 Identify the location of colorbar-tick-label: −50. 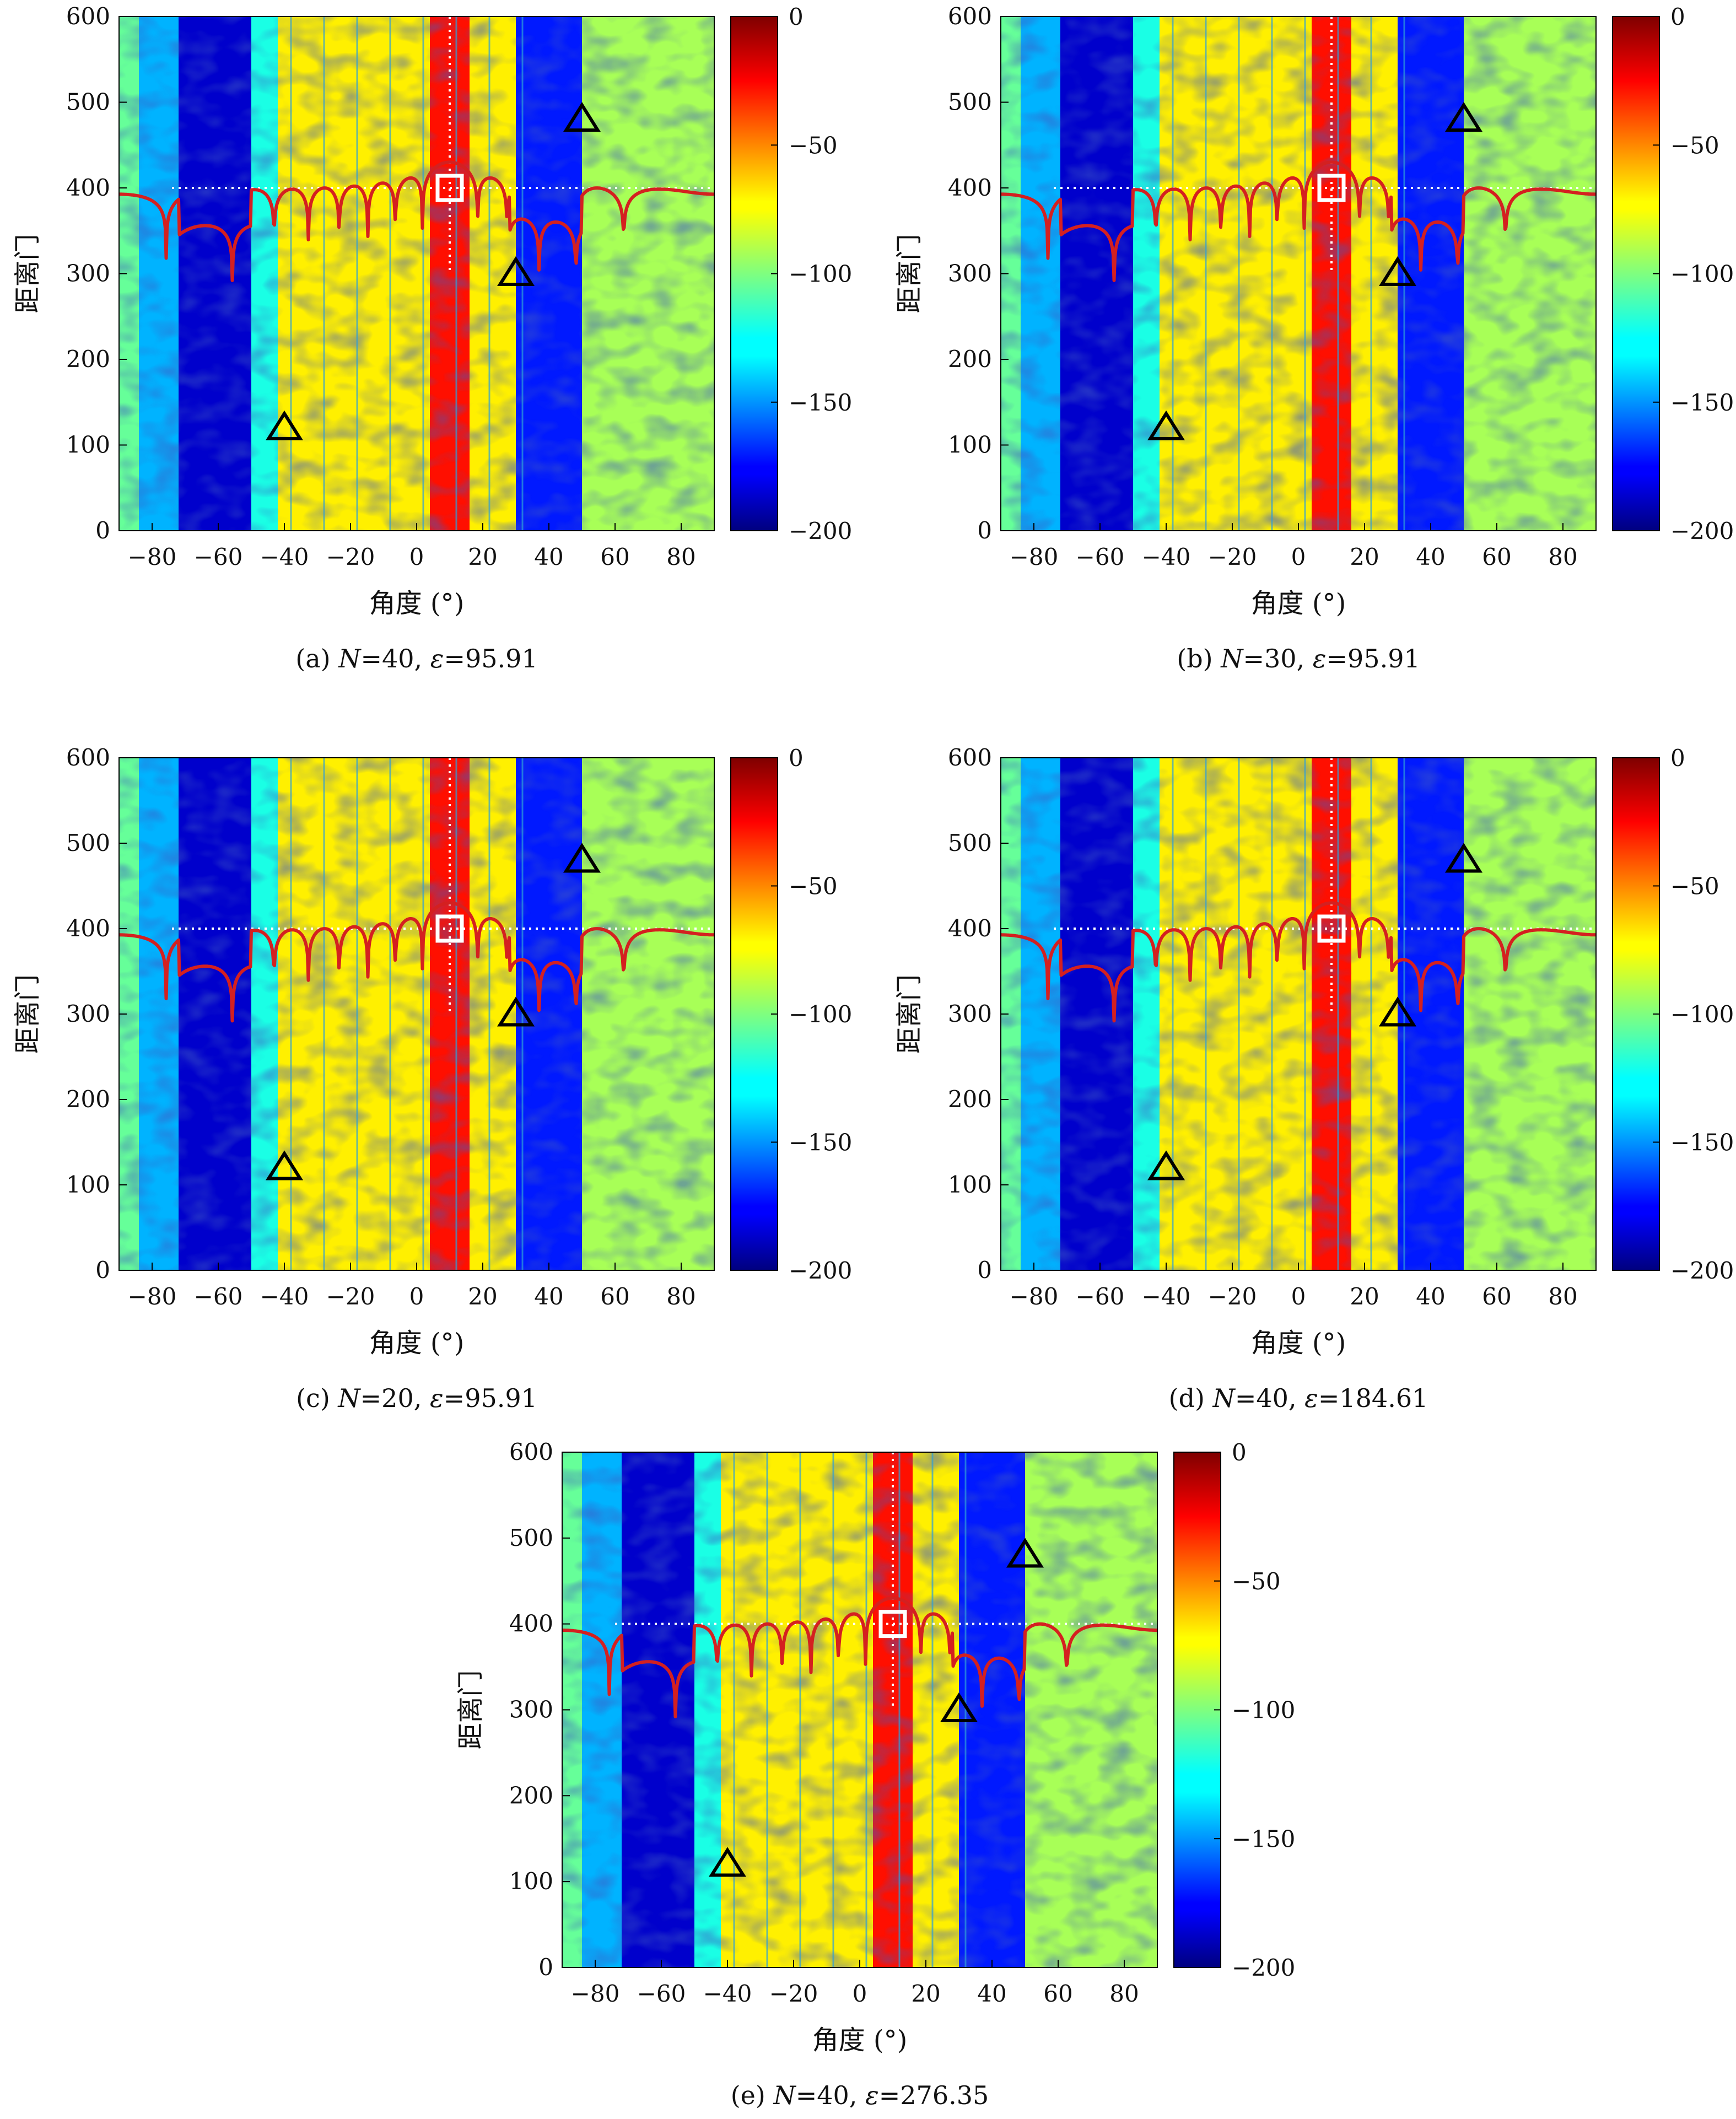
(1694, 145).